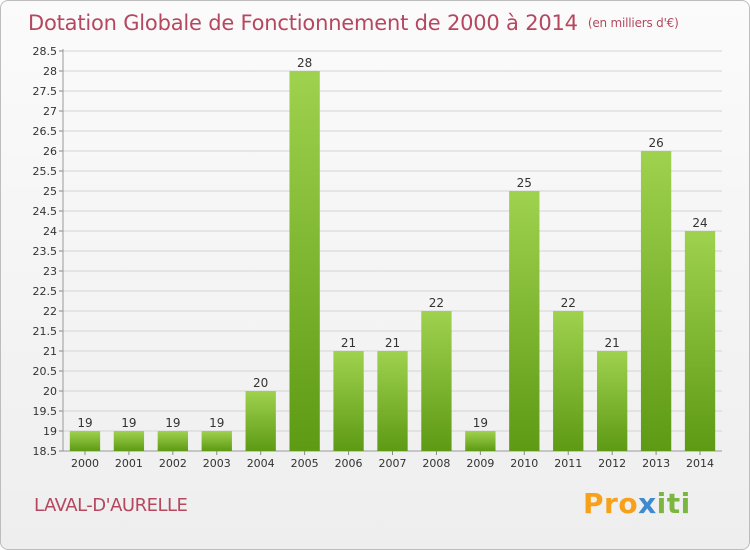 The height and width of the screenshot is (550, 750). Describe the element at coordinates (50, 391) in the screenshot. I see `y-tick-label: 20` at that location.